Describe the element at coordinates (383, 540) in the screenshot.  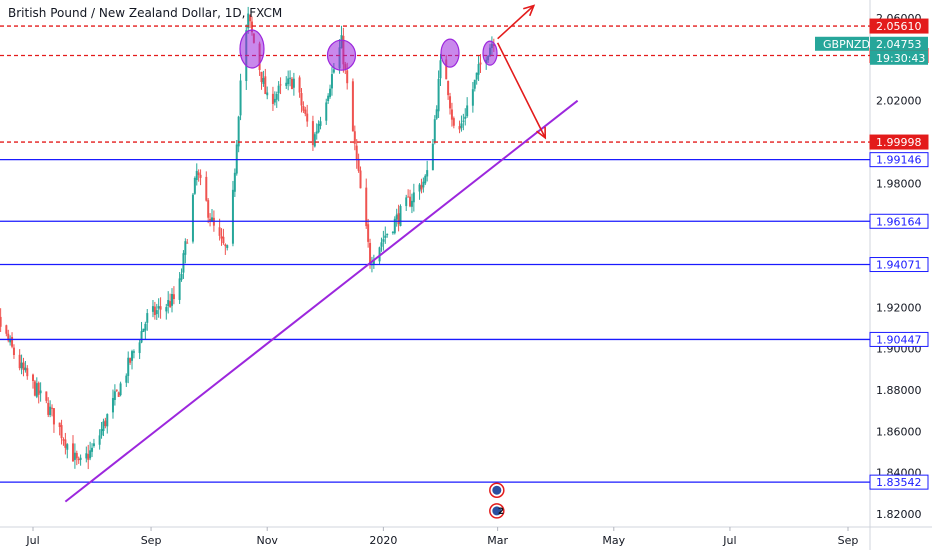
I see `x-tick-label-3: 2020` at that location.